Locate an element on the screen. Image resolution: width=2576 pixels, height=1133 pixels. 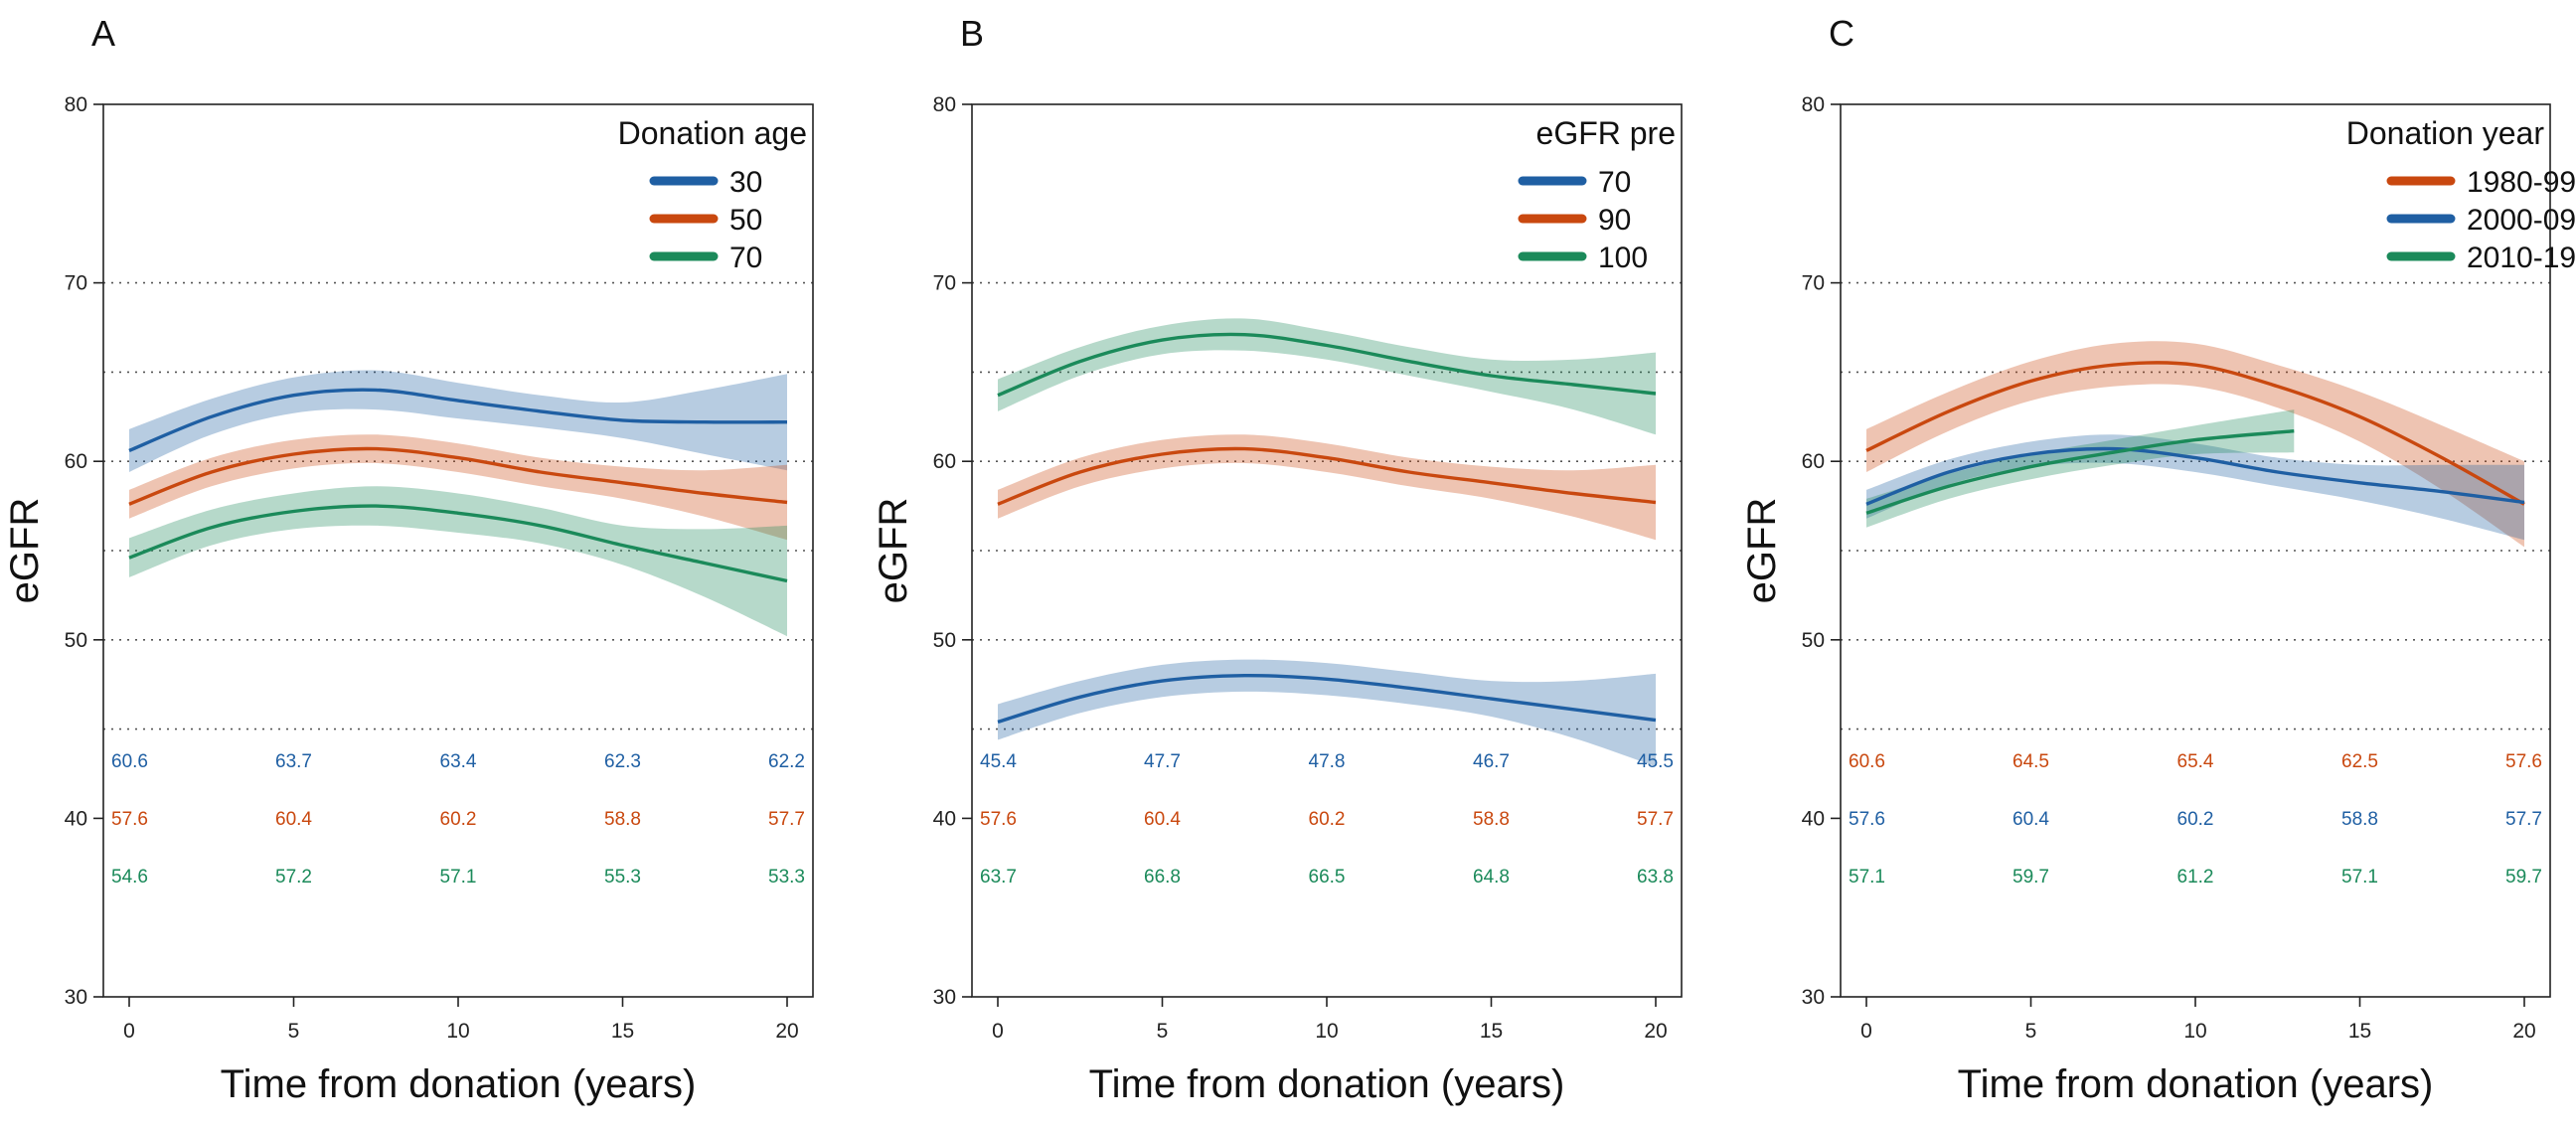
y-tick-label: 30 is located at coordinates (1813, 997).